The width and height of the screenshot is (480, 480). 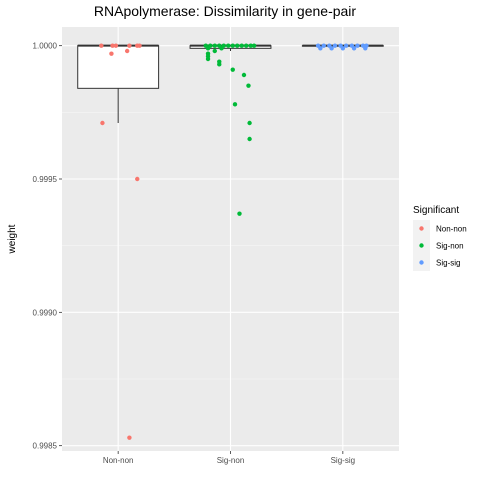 I want to click on legend-label: Sig-sig, so click(x=448, y=263).